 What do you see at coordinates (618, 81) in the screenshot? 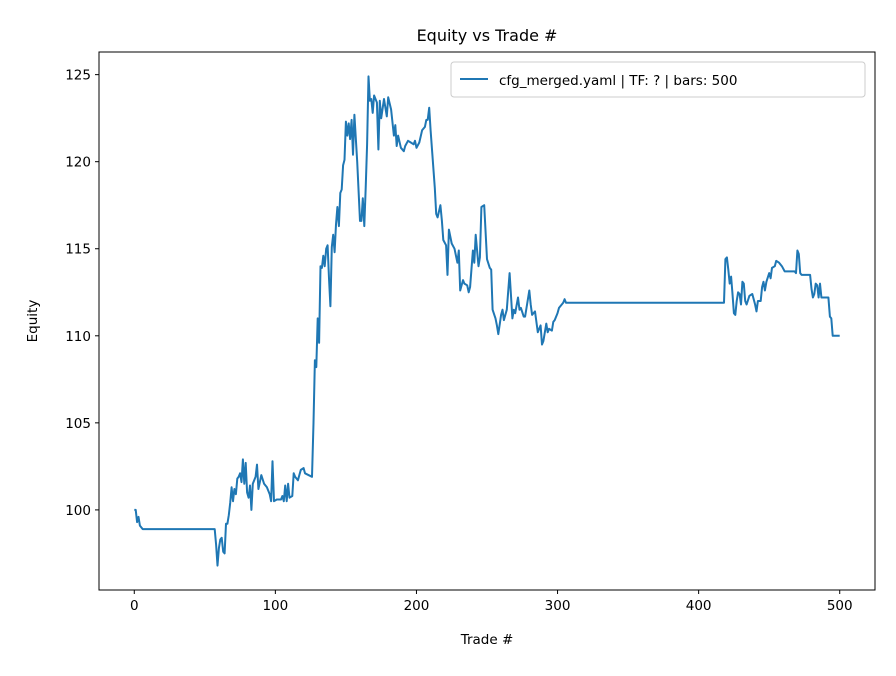
I see `legend-label: cfg_merged.yaml | TF: ? | bars: 500` at bounding box center [618, 81].